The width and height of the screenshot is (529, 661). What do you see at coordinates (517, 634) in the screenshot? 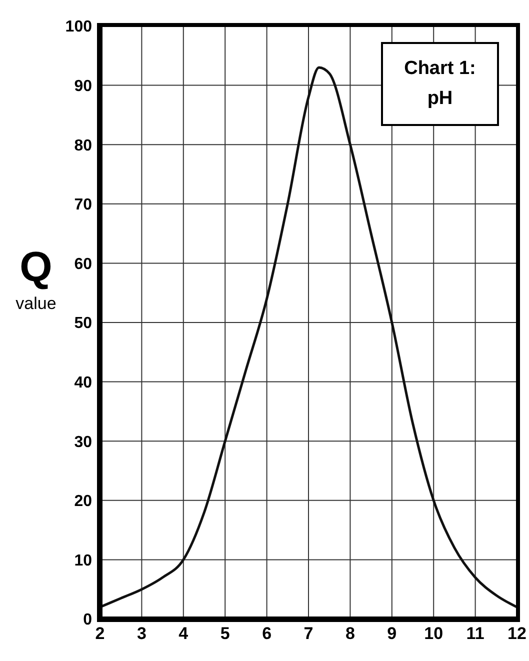
I see `x-tick-label: 12` at bounding box center [517, 634].